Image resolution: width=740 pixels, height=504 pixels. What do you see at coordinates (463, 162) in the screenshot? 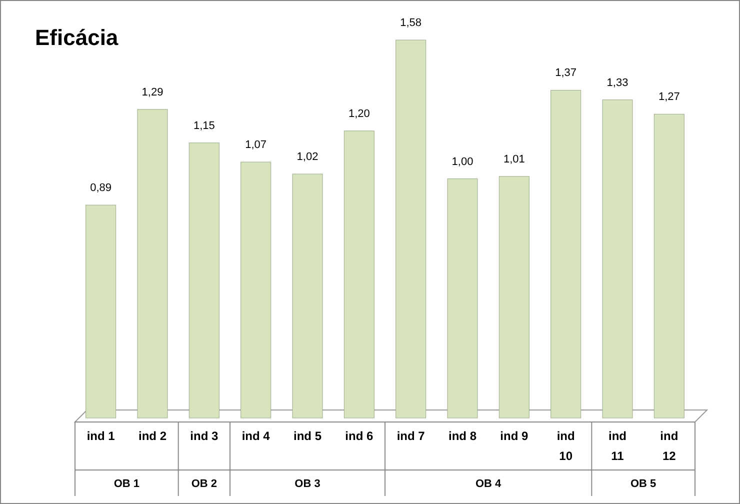
I see `data-label: 1,00` at bounding box center [463, 162].